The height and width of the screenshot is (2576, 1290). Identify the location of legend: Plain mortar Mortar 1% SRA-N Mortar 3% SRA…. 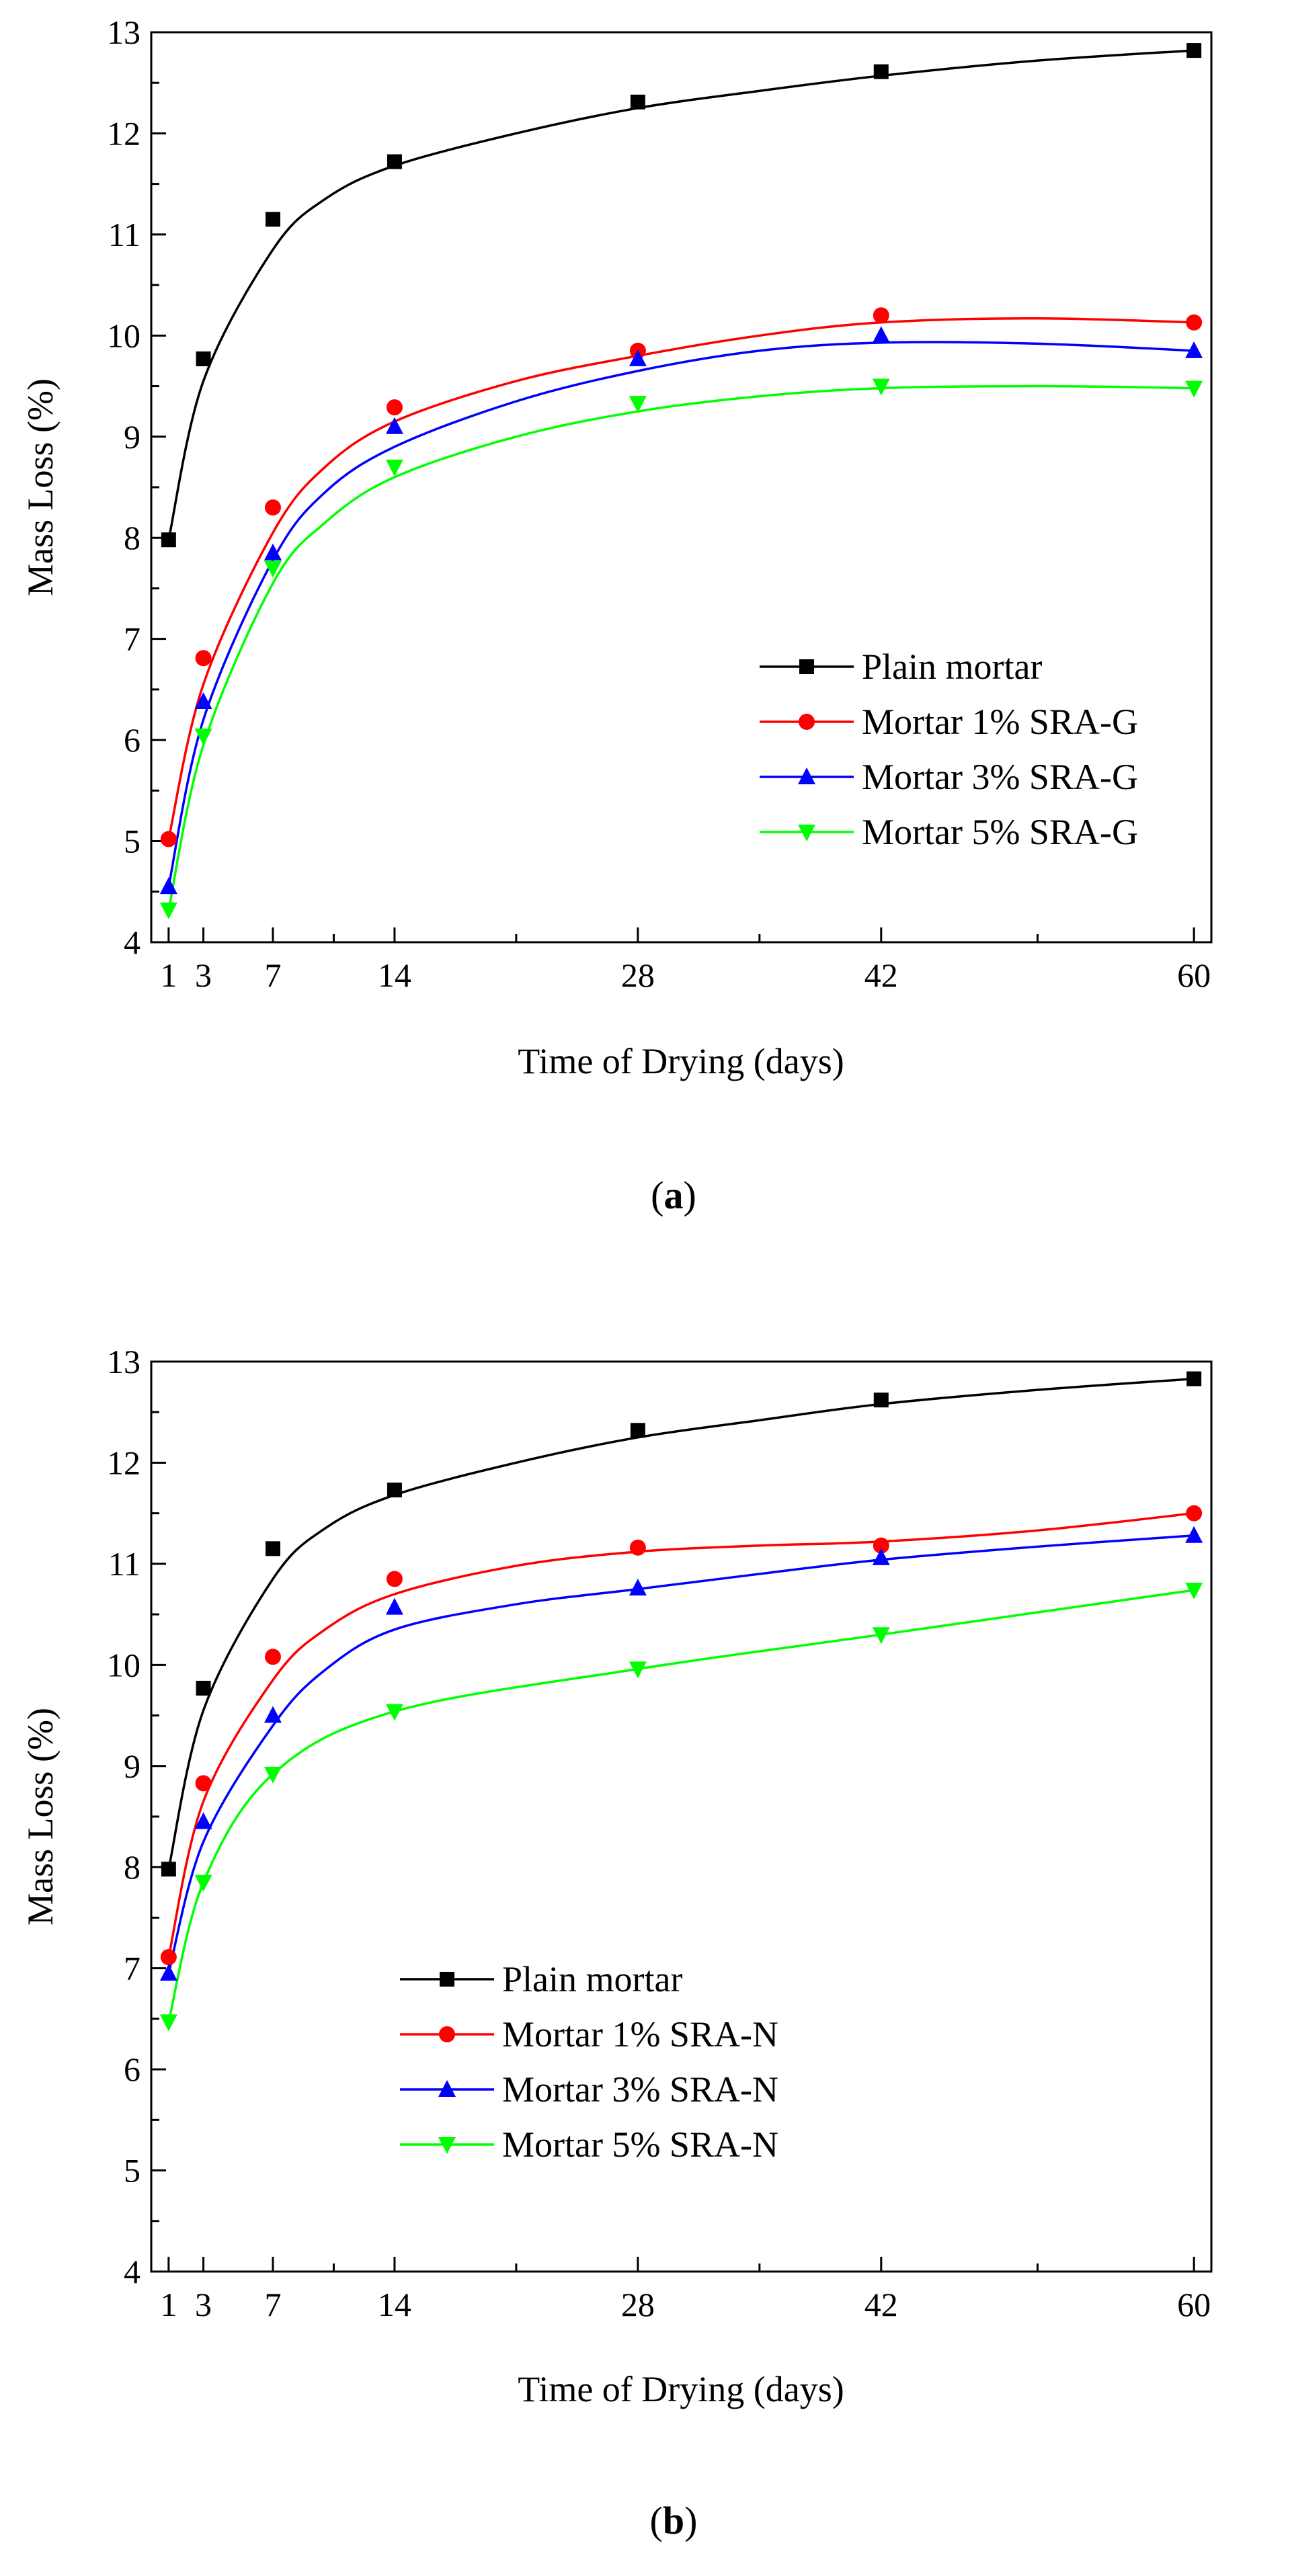
(589, 2062).